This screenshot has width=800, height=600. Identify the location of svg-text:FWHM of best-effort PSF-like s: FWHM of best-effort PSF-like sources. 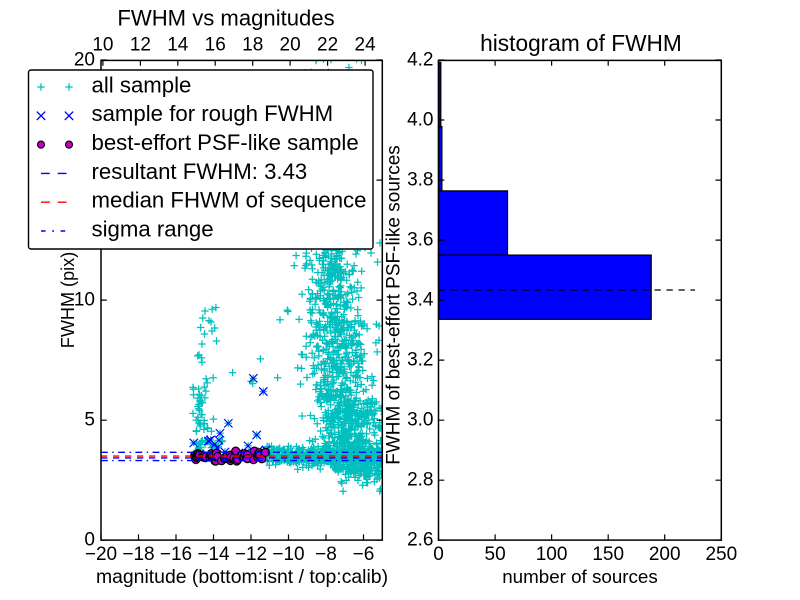
(394, 305).